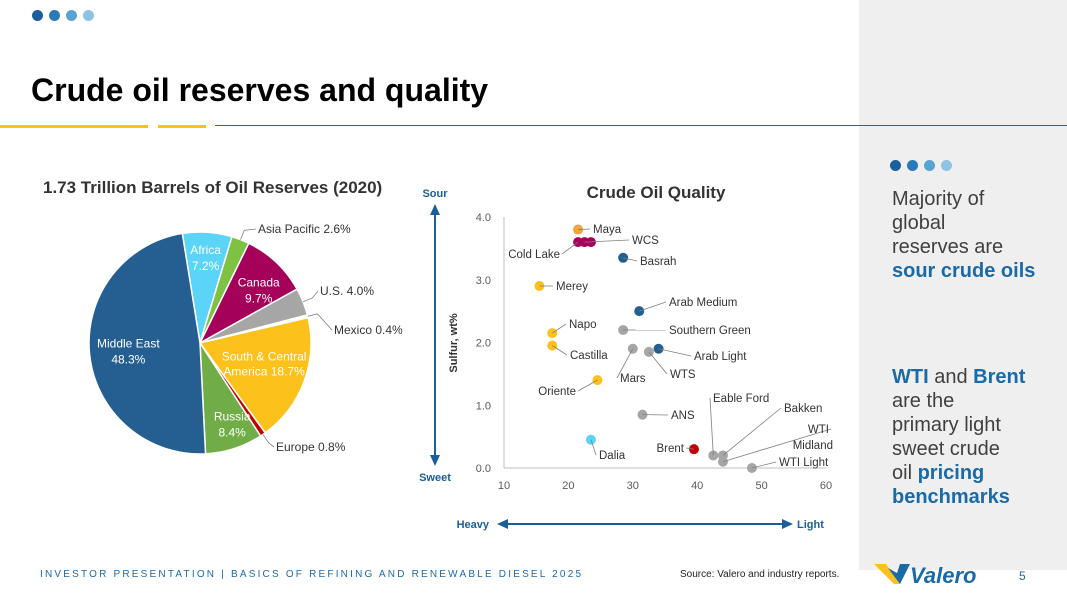 The image size is (1067, 600). What do you see at coordinates (760, 574) in the screenshot?
I see `footer-source: Source: Valero and industry reports.` at bounding box center [760, 574].